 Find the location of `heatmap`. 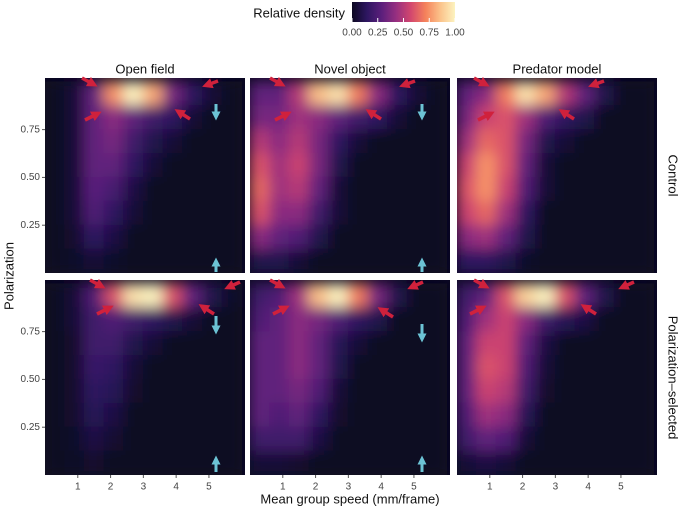

heatmap is located at coordinates (556, 177).